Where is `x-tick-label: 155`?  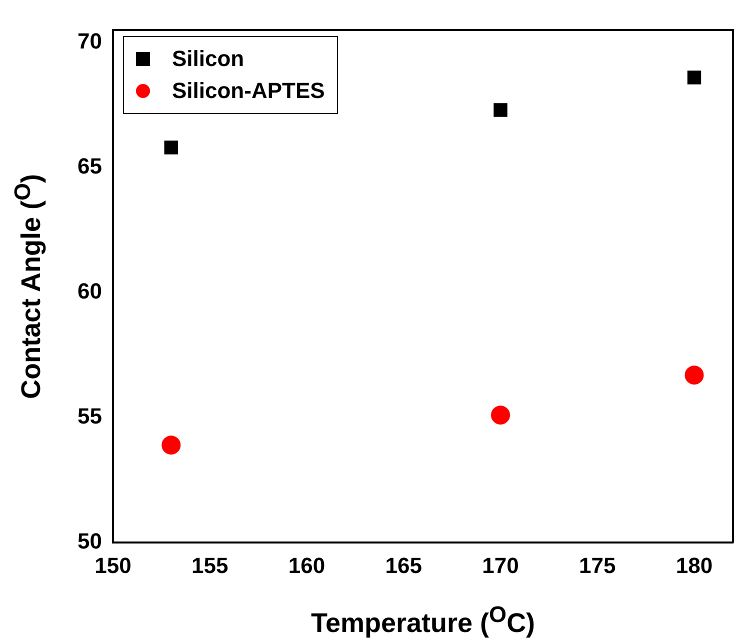
x-tick-label: 155 is located at coordinates (210, 565).